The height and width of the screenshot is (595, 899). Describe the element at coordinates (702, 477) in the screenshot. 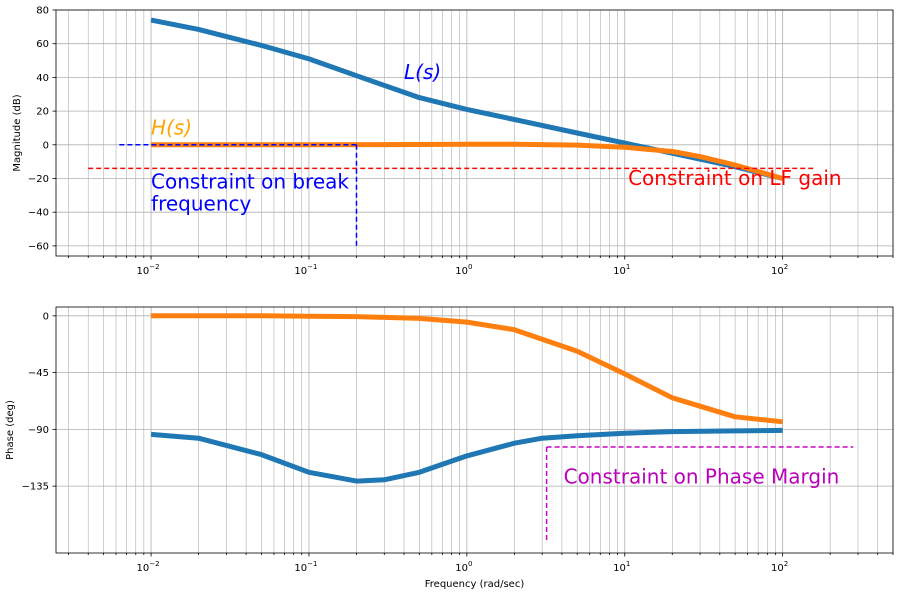

I see `annotation-pm: Constraint on Phase Margin` at that location.